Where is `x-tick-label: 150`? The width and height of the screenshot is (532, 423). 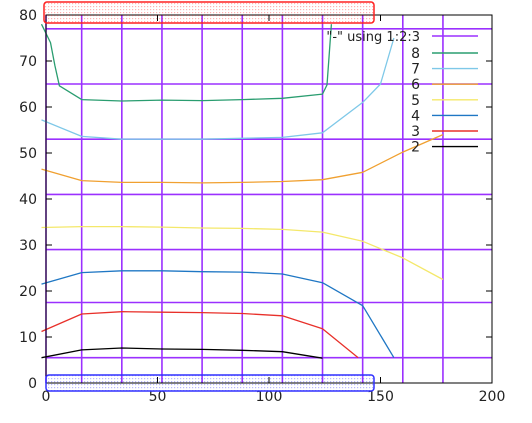 x-tick-label: 150 is located at coordinates (380, 397).